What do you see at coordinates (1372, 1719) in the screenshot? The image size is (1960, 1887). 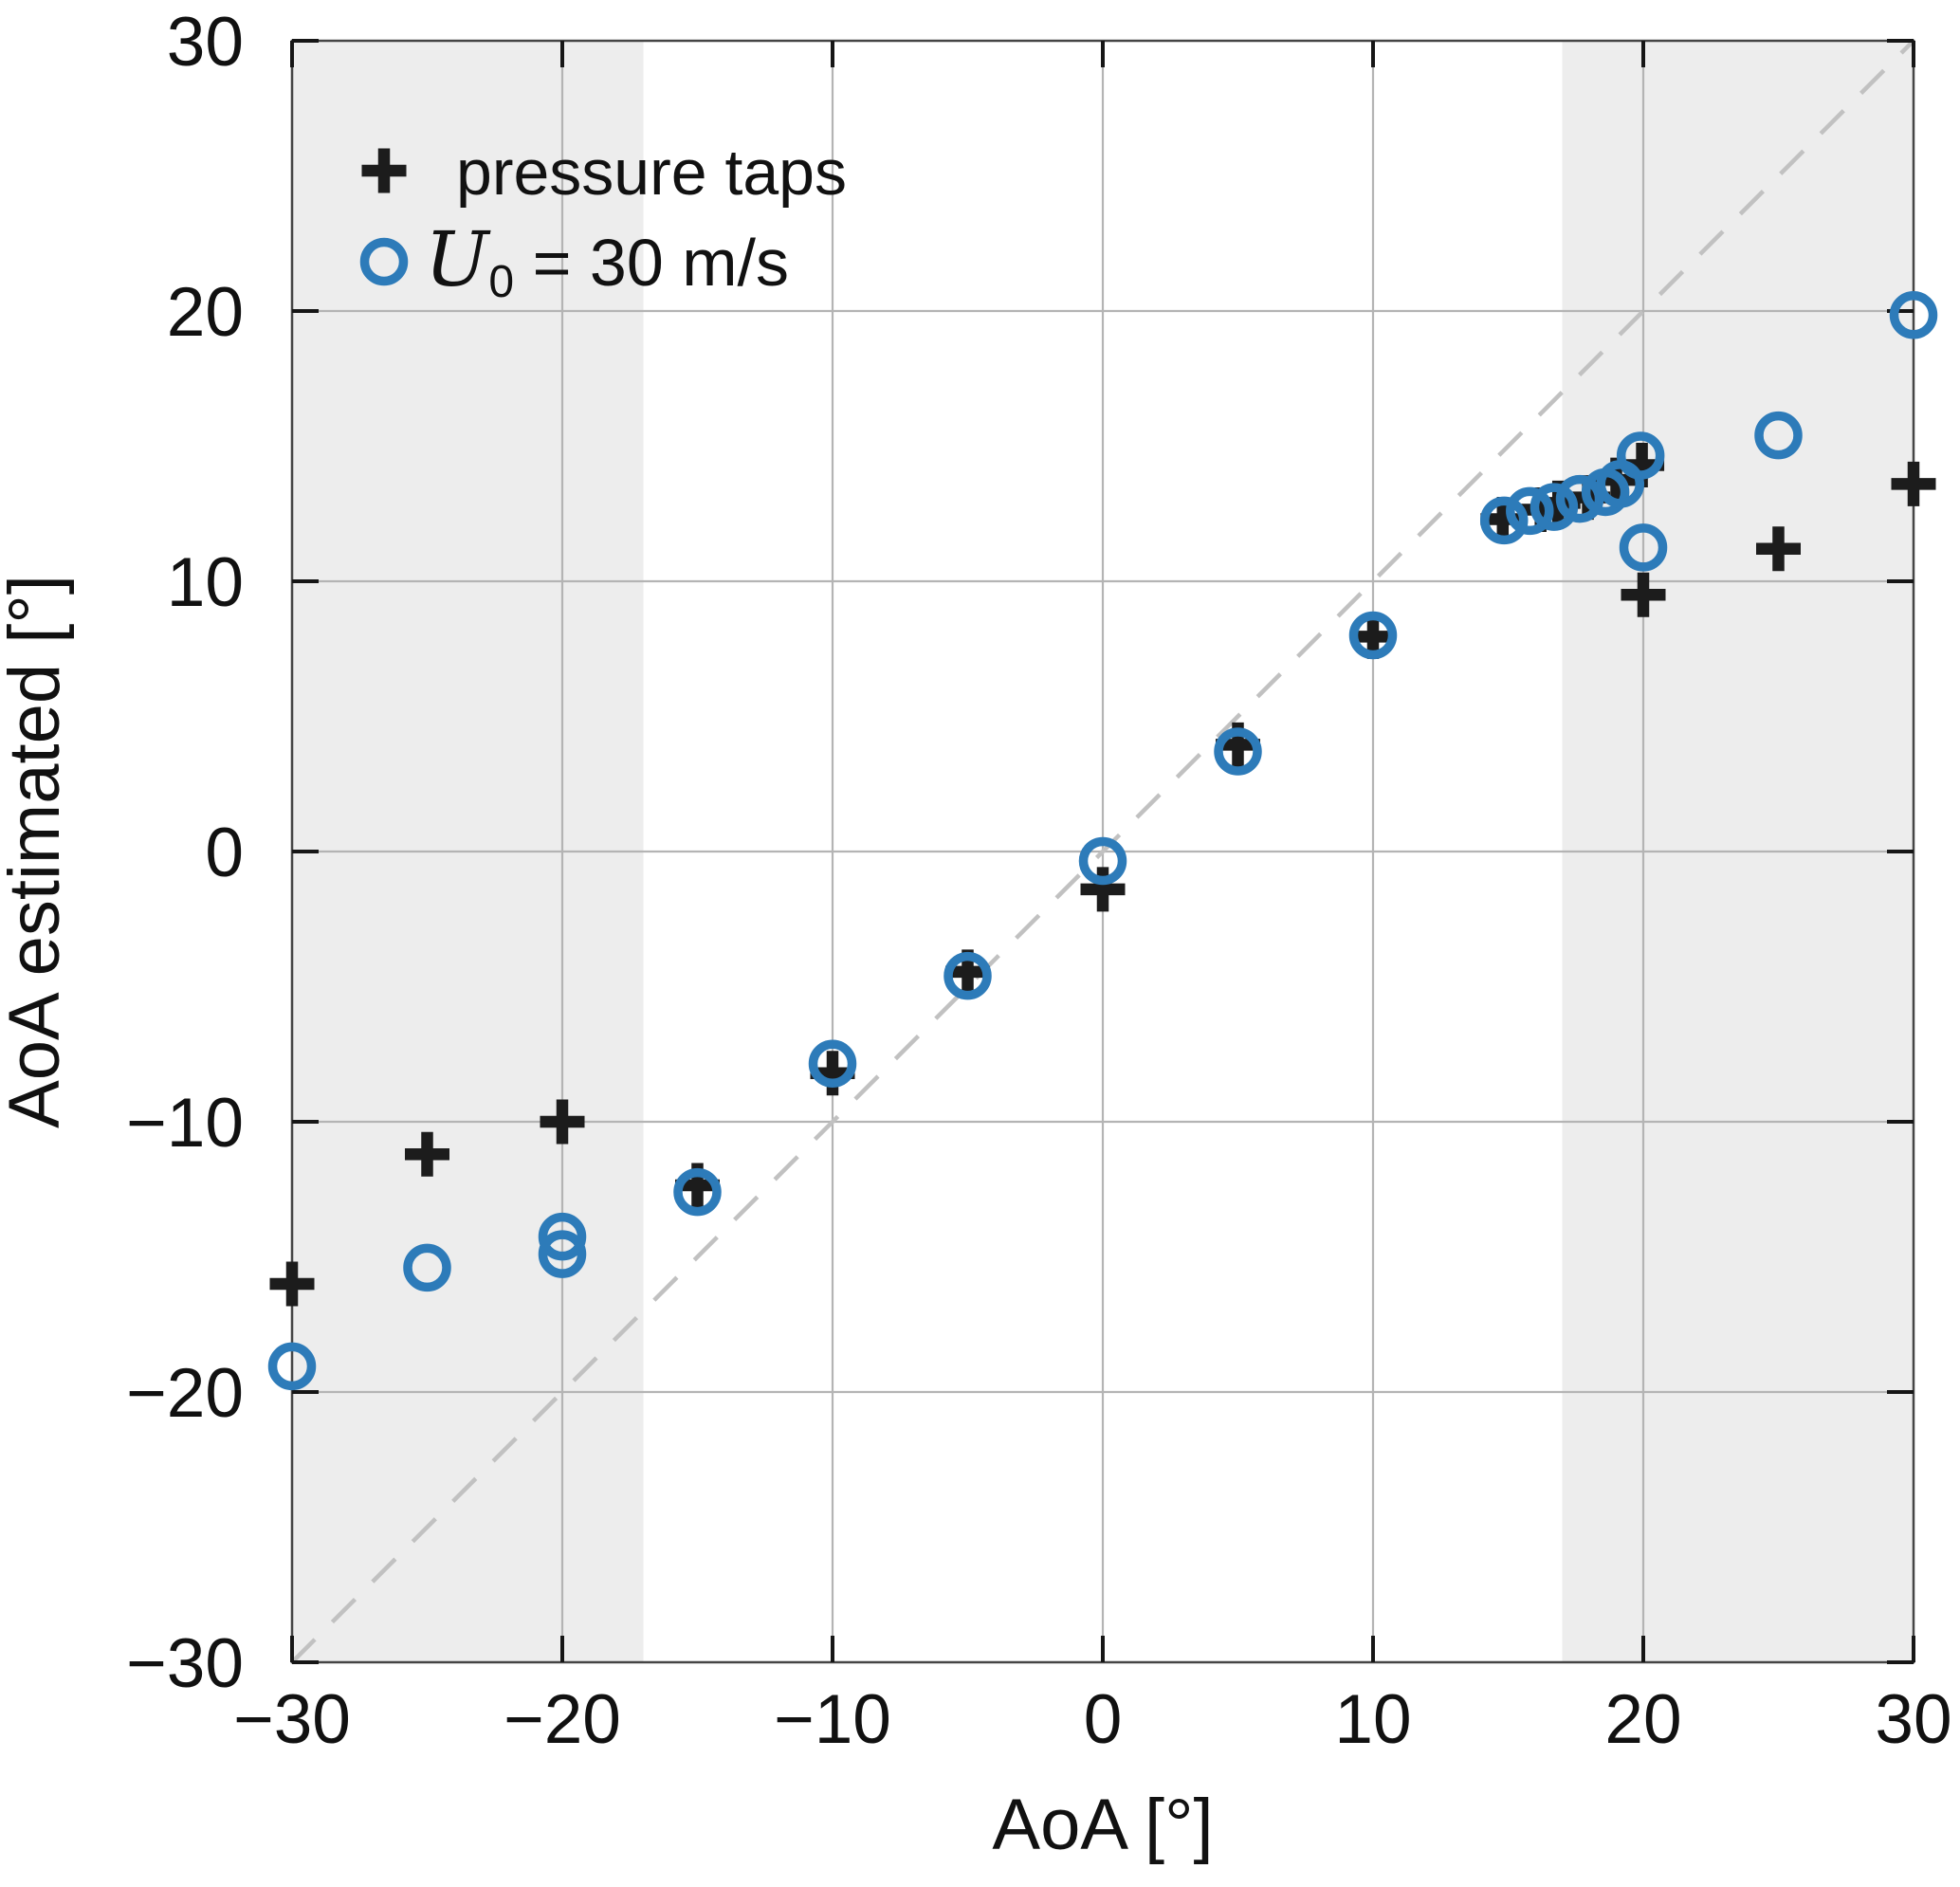 I see `x-tick-label: 10` at bounding box center [1372, 1719].